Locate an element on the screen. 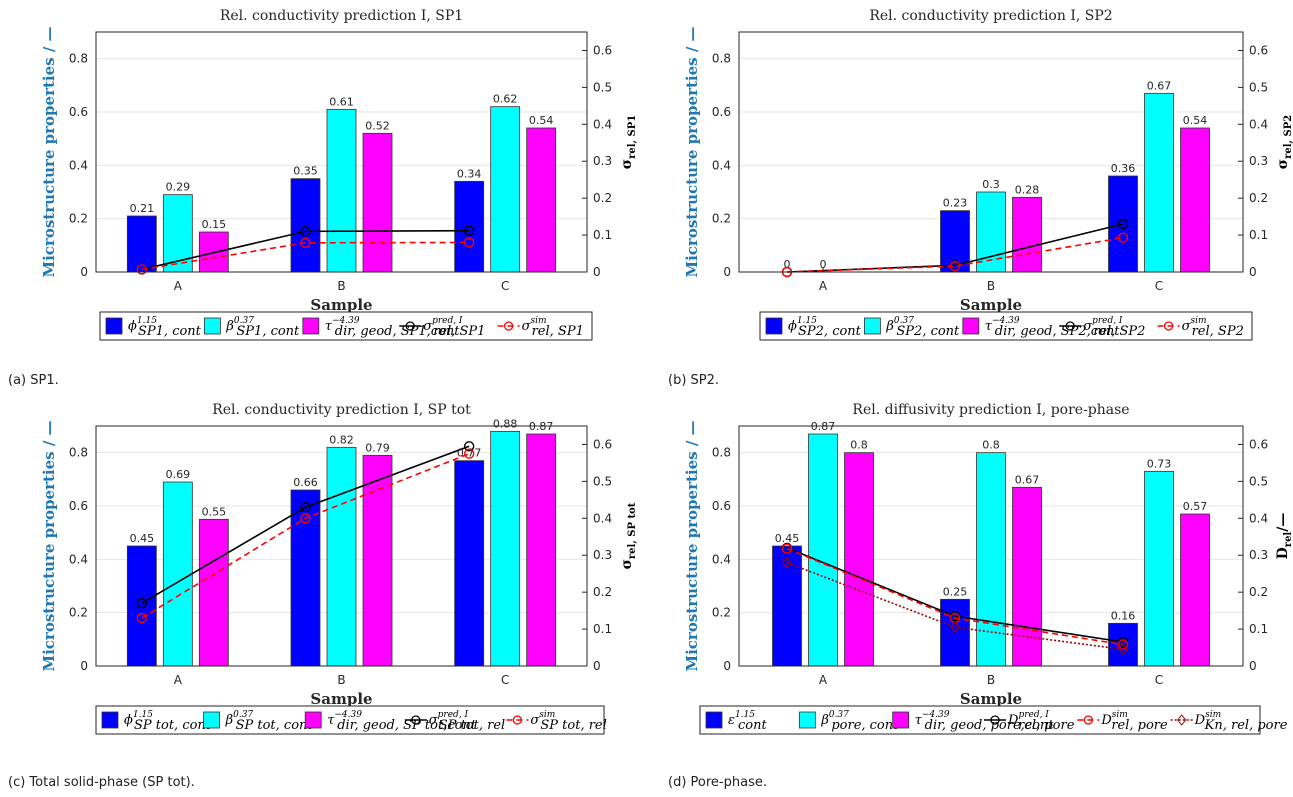  legend-label: β0.37 is located at coordinates (239, 719).